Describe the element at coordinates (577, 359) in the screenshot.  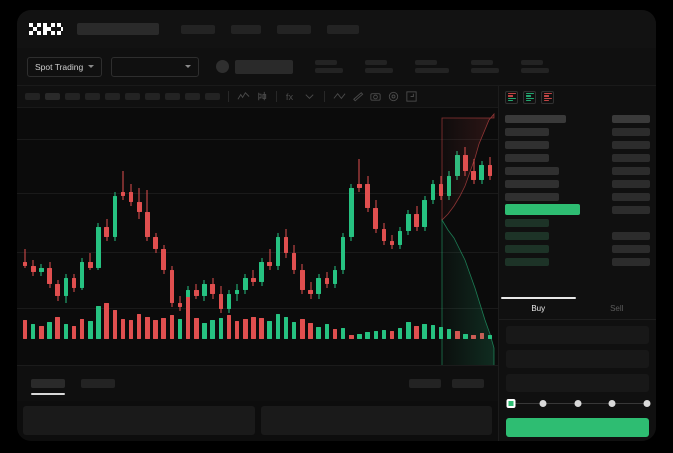
I see `order-amount-field` at that location.